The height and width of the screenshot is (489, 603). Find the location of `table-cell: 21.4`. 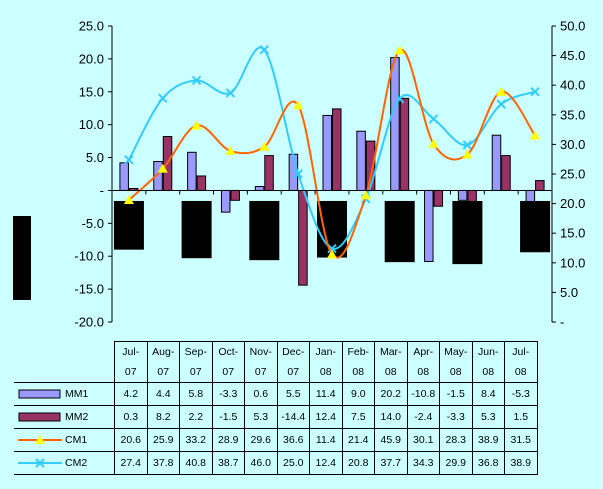

table-cell: 21.4 is located at coordinates (358, 440).